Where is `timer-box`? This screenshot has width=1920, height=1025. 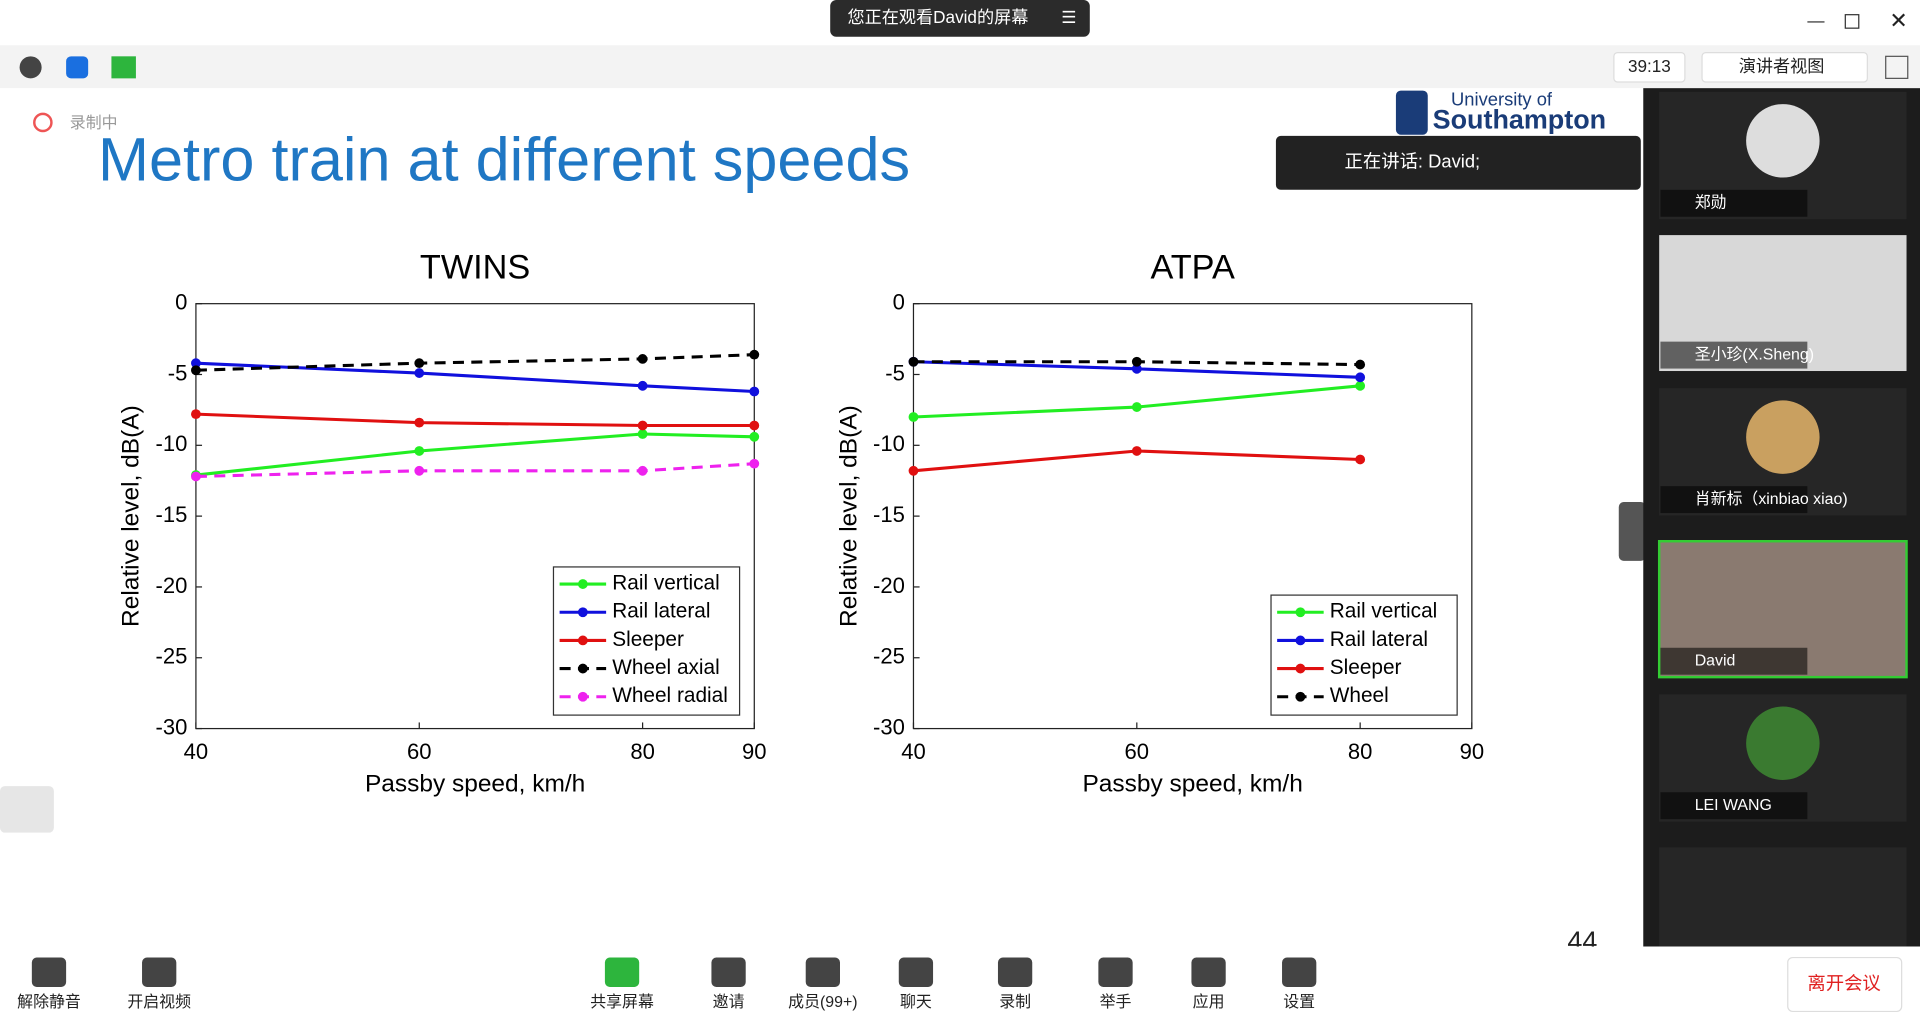 timer-box is located at coordinates (1649, 67).